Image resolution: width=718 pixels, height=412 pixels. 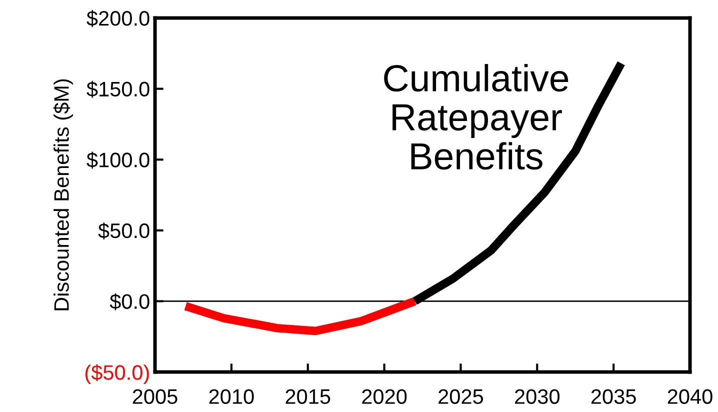 What do you see at coordinates (690, 396) in the screenshot?
I see `x-tick-label: 2040` at bounding box center [690, 396].